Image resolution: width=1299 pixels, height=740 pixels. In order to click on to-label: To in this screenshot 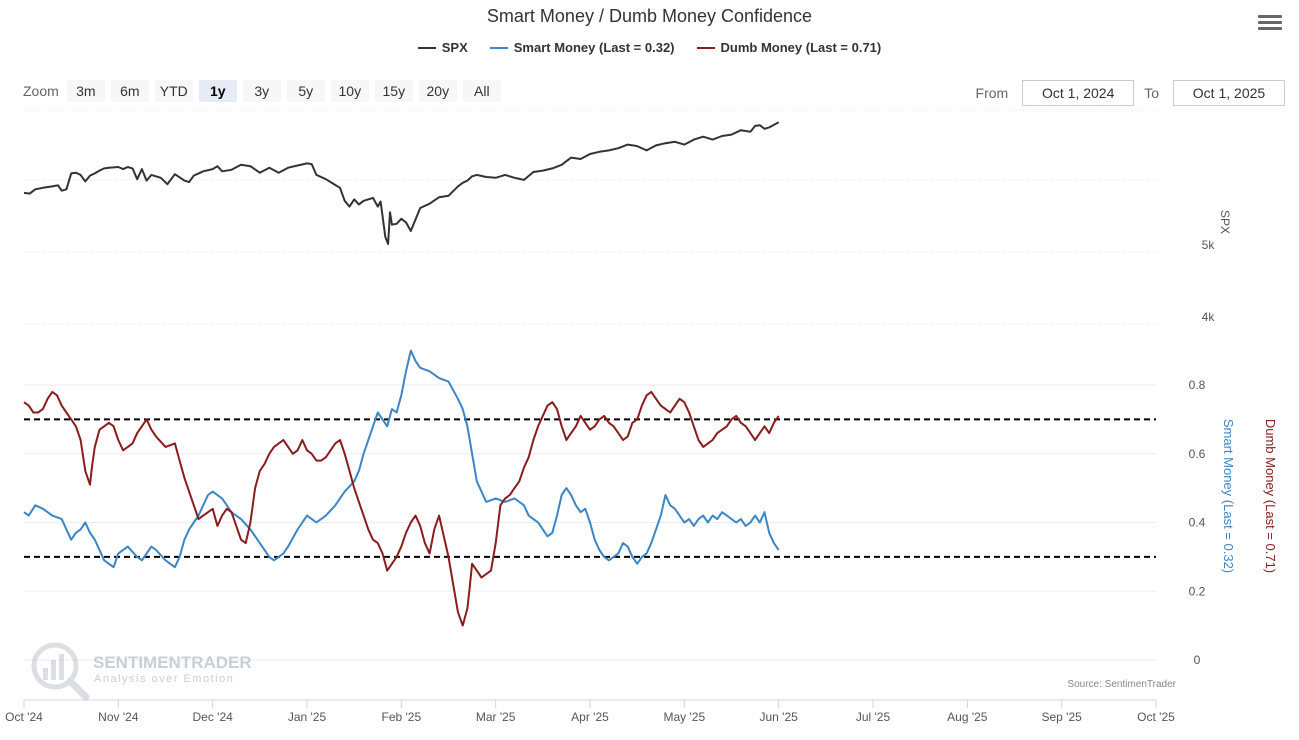, I will do `click(1151, 93)`.